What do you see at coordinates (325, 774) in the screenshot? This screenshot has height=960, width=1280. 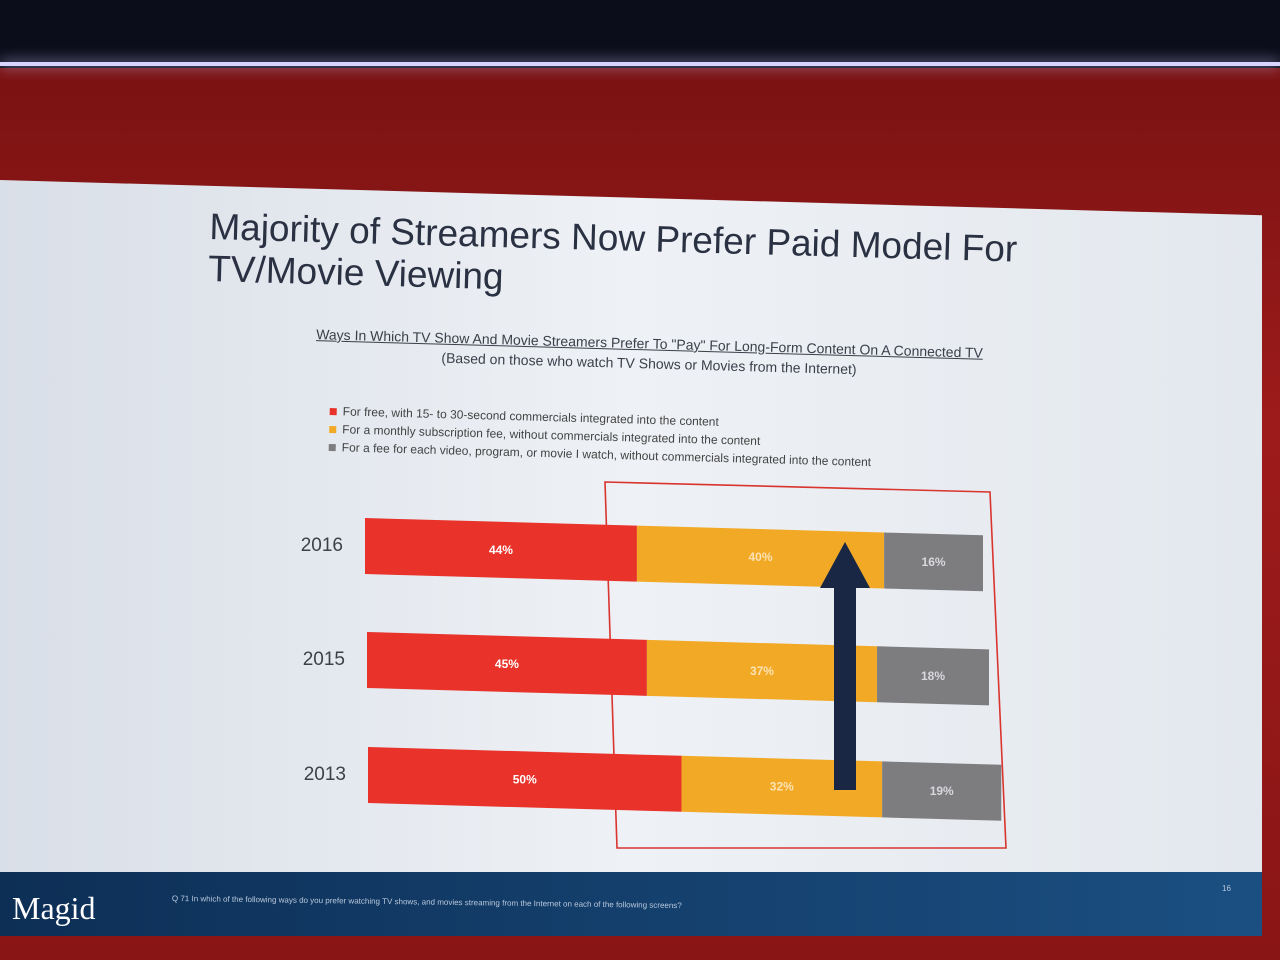 I see `category-label-2013: 2013` at bounding box center [325, 774].